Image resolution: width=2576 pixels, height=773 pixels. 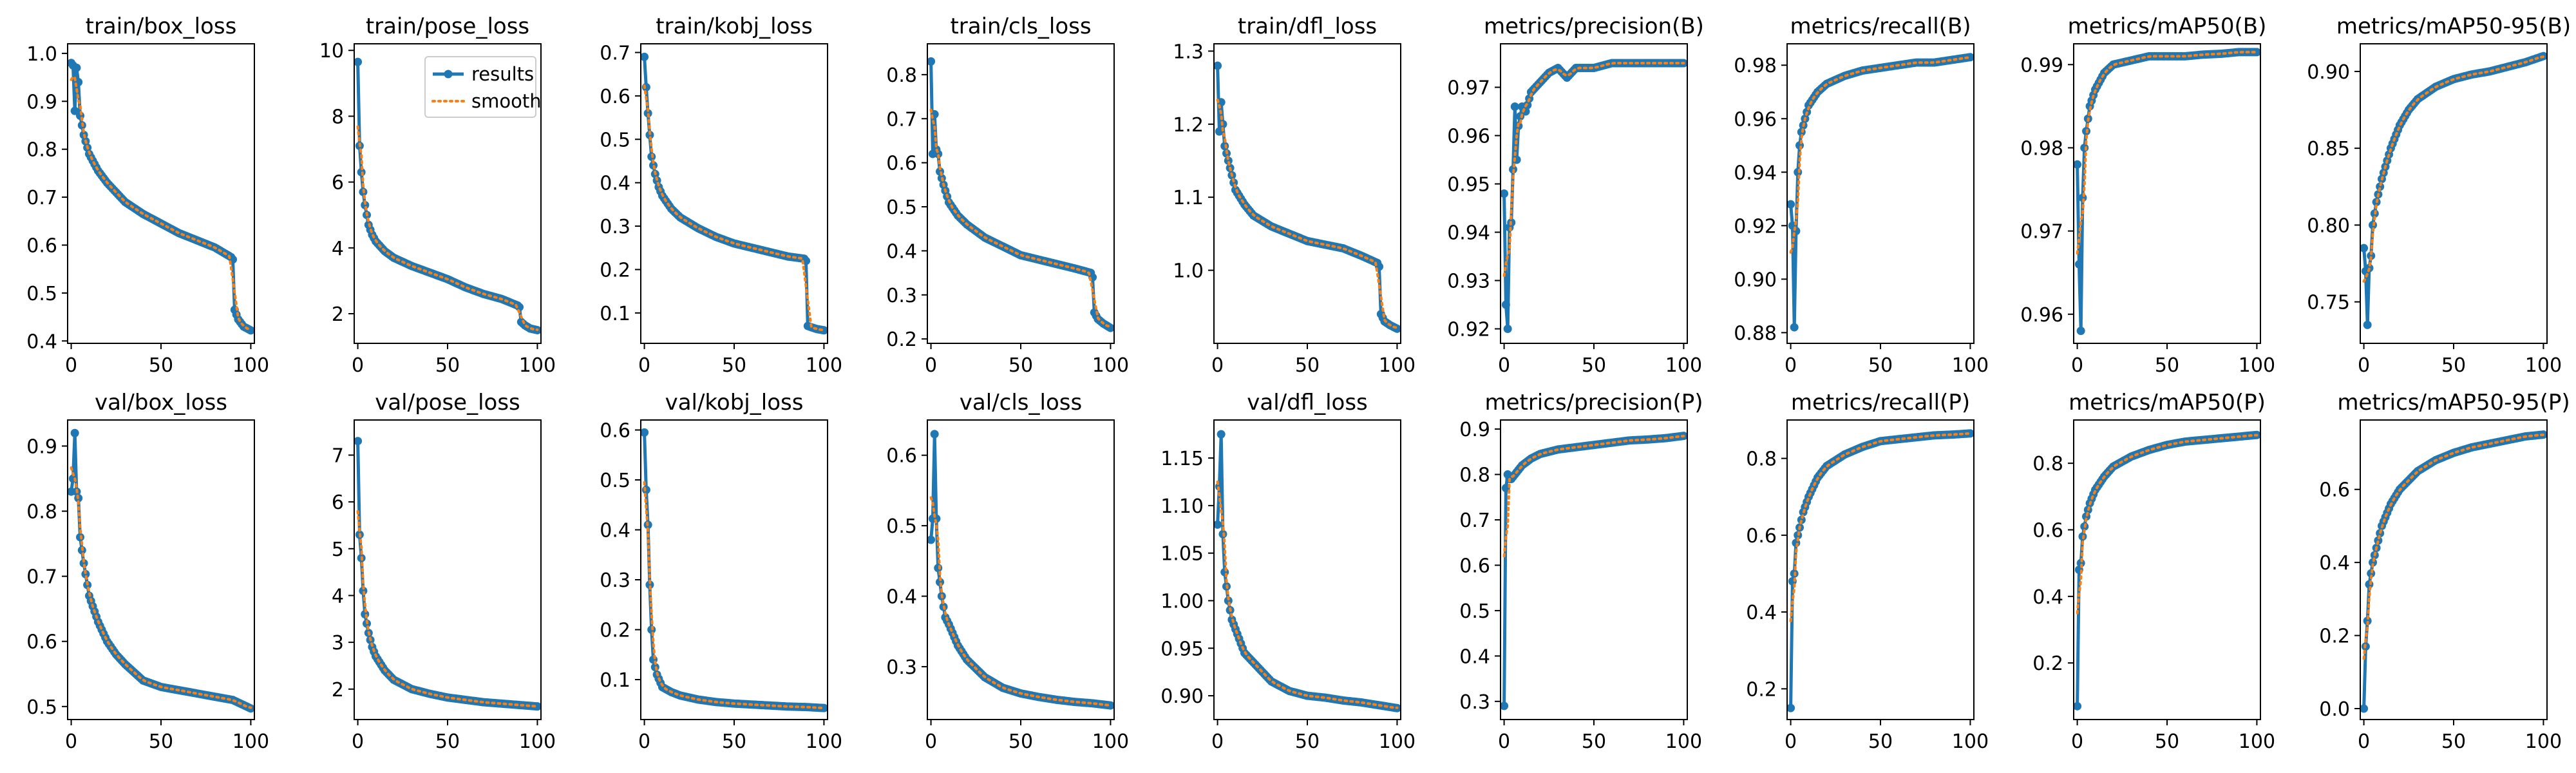 I want to click on subplot-title: metrics/mAP50(P), so click(x=2167, y=402).